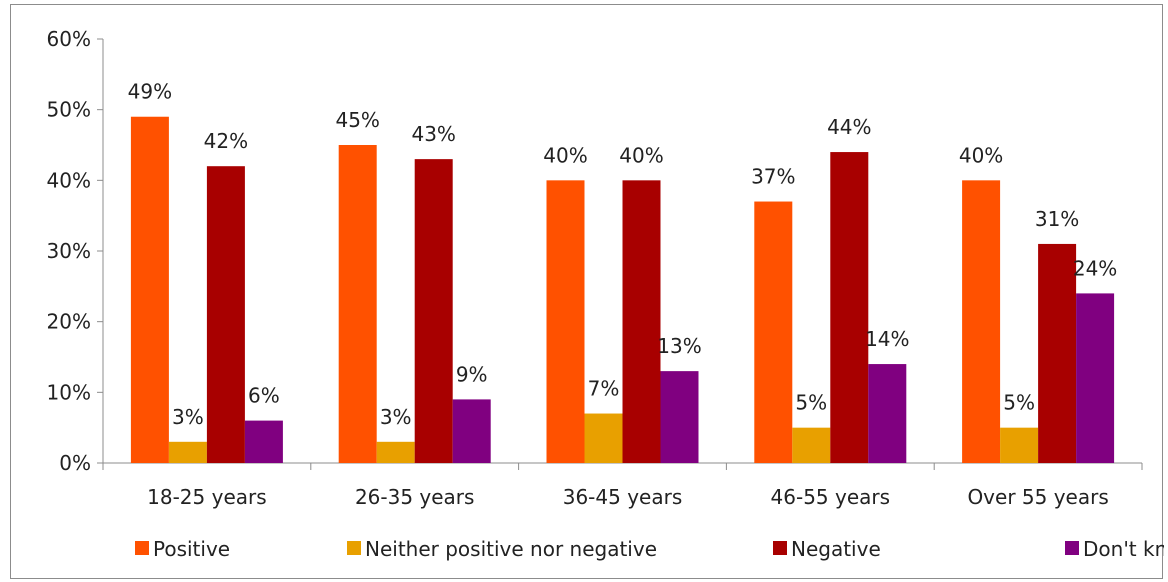  What do you see at coordinates (357, 120) in the screenshot?
I see `data-label: 45%` at bounding box center [357, 120].